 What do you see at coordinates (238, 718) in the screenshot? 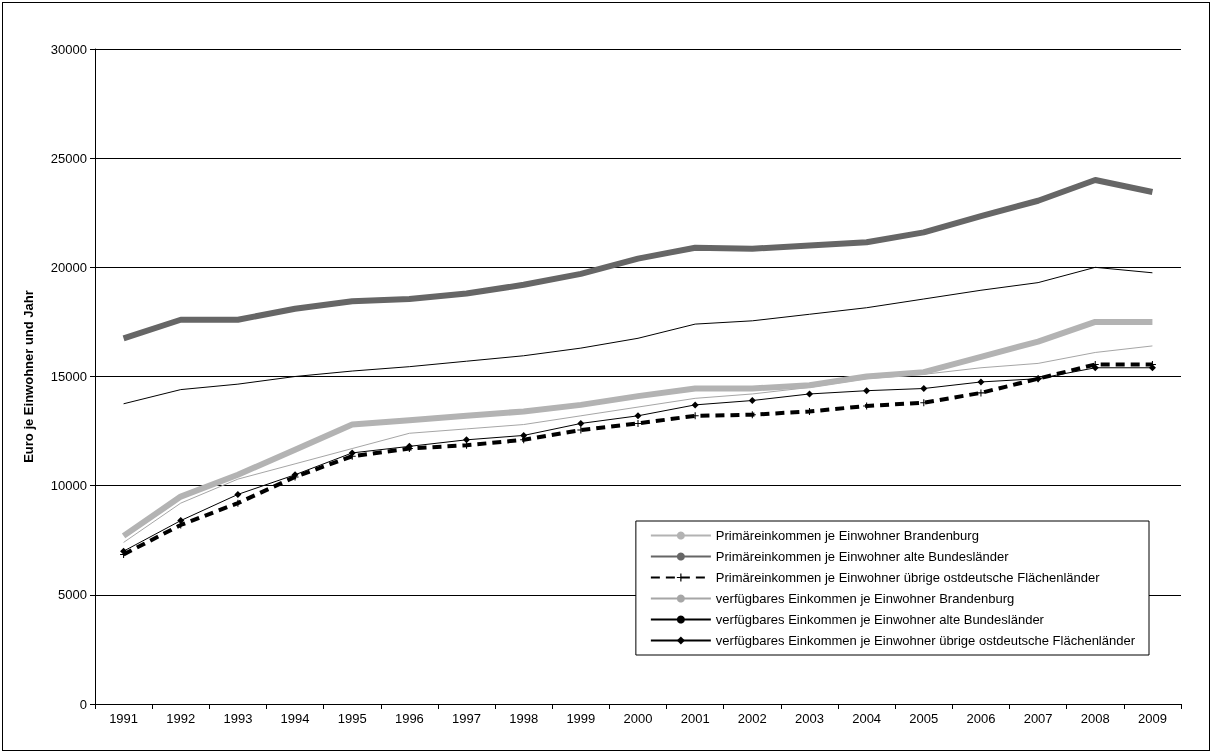
I see `x-tick-label: 1993` at bounding box center [238, 718].